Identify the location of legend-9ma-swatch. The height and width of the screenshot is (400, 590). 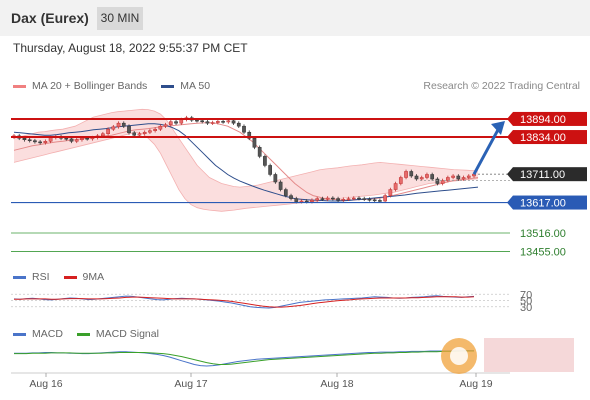
(70, 277).